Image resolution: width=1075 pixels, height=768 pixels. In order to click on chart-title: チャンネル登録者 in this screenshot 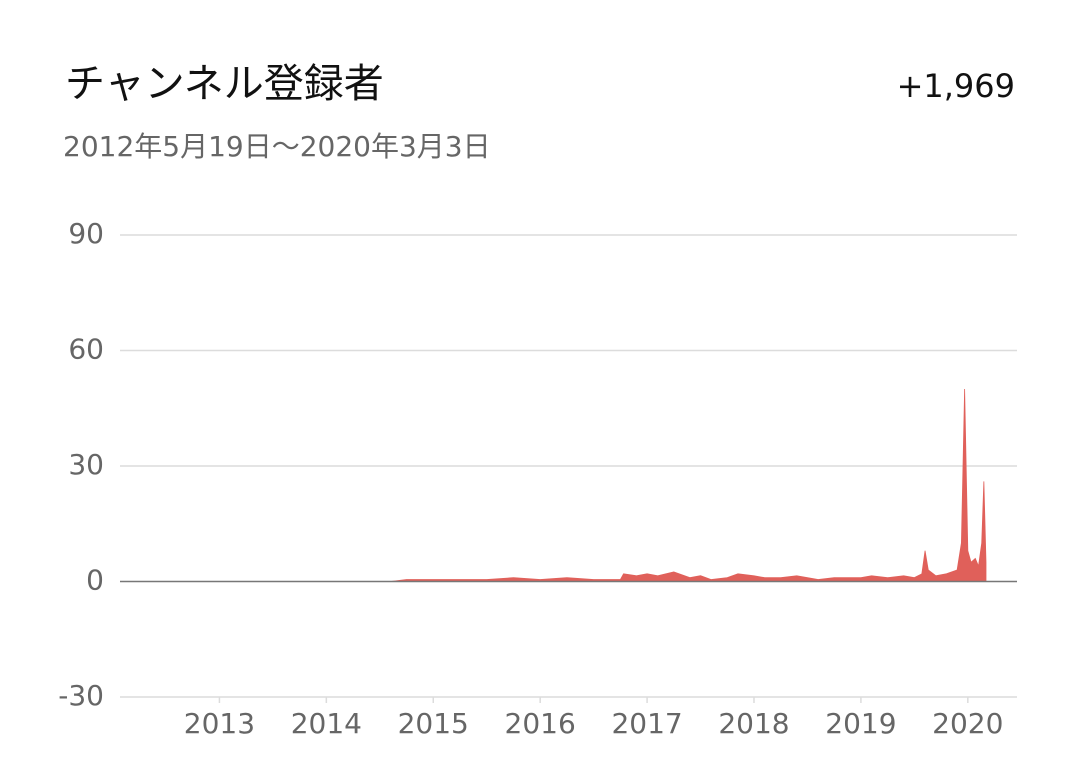, I will do `click(224, 84)`.